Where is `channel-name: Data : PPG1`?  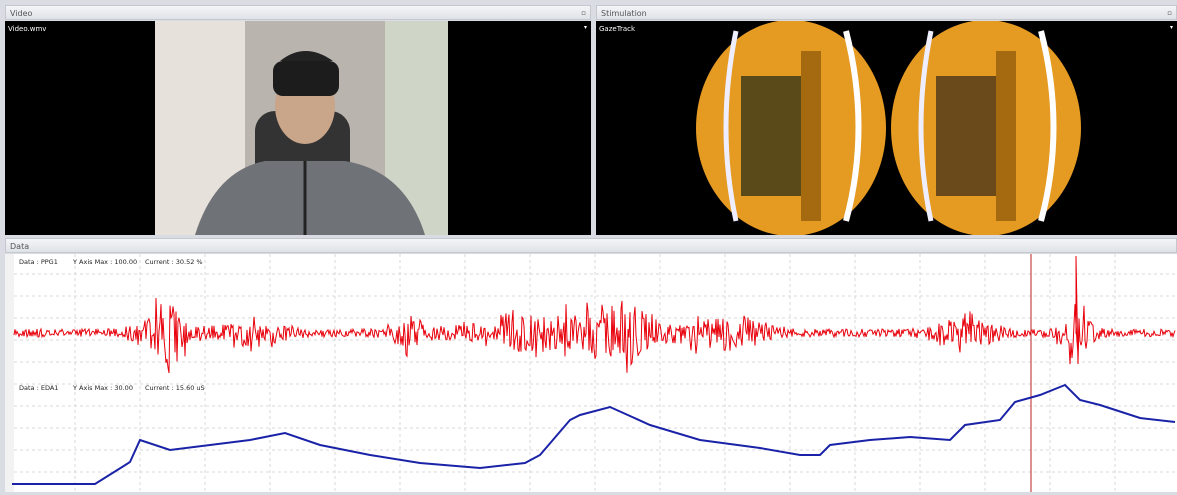
channel-name: Data : PPG1 is located at coordinates (38, 262).